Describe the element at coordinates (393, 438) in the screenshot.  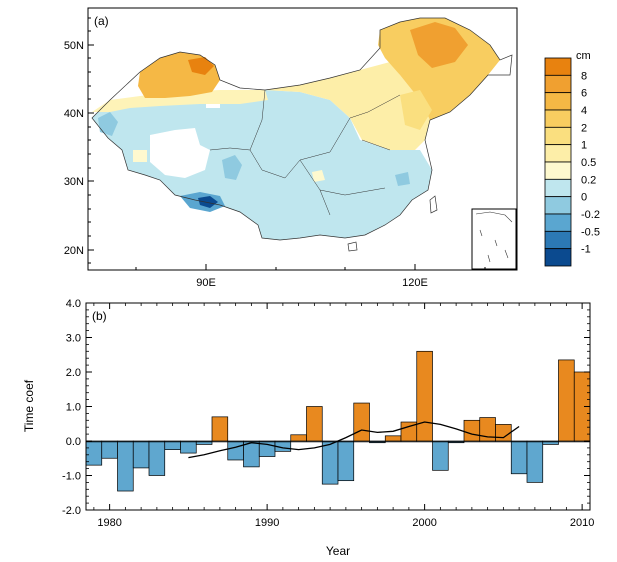
I see `bar-1998` at that location.